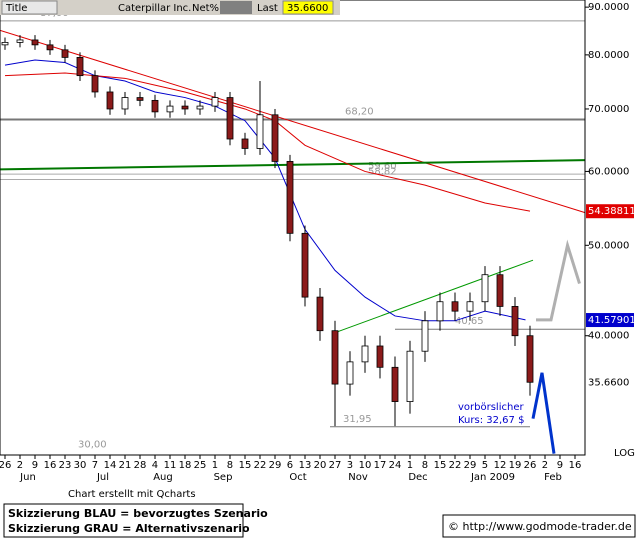 This screenshot has width=639, height=539. Describe the element at coordinates (395, 465) in the screenshot. I see `x-tick-label: 24` at that location.